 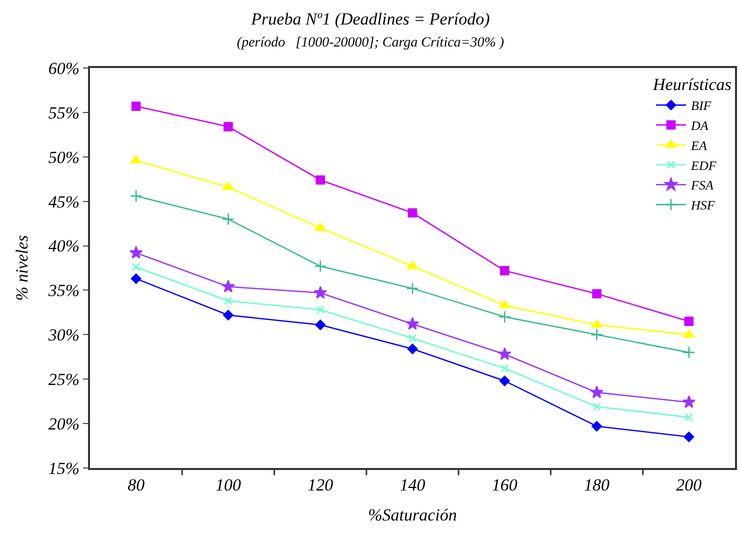 What do you see at coordinates (704, 165) in the screenshot?
I see `legend-label: EDF` at bounding box center [704, 165].